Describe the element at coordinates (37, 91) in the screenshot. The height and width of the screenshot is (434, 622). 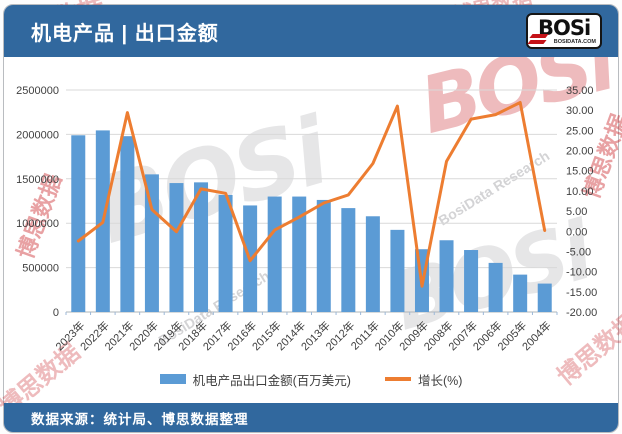
I see `left-axis-tick-label: 2500000` at that location.